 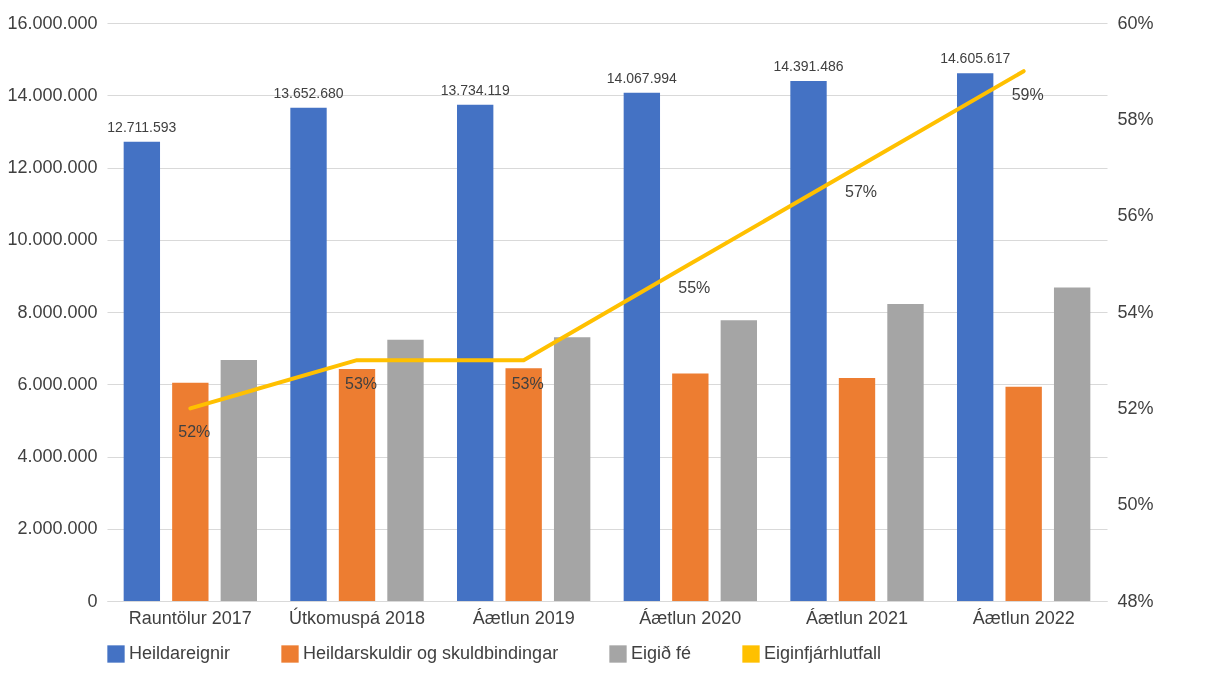 What do you see at coordinates (808, 66) in the screenshot?
I see `data-label: 14.391.486` at bounding box center [808, 66].